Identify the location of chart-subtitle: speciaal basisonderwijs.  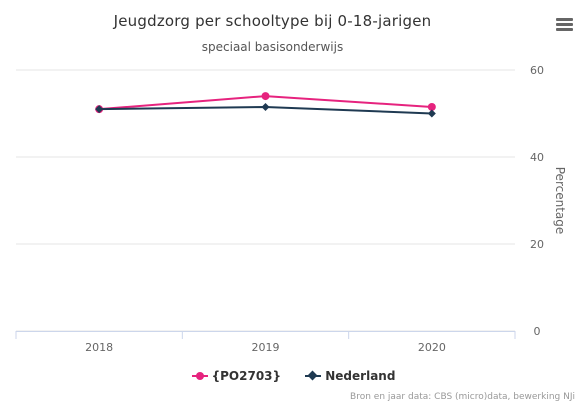
(272, 47).